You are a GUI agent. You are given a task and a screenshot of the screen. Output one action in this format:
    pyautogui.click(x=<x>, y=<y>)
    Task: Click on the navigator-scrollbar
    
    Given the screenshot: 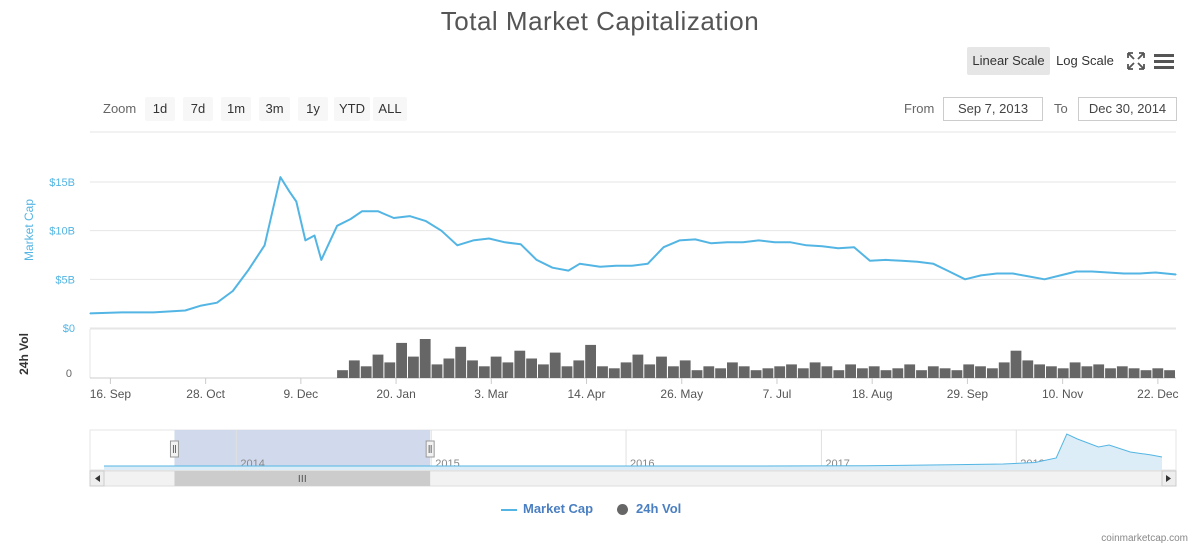 What is the action you would take?
    pyautogui.click(x=633, y=478)
    